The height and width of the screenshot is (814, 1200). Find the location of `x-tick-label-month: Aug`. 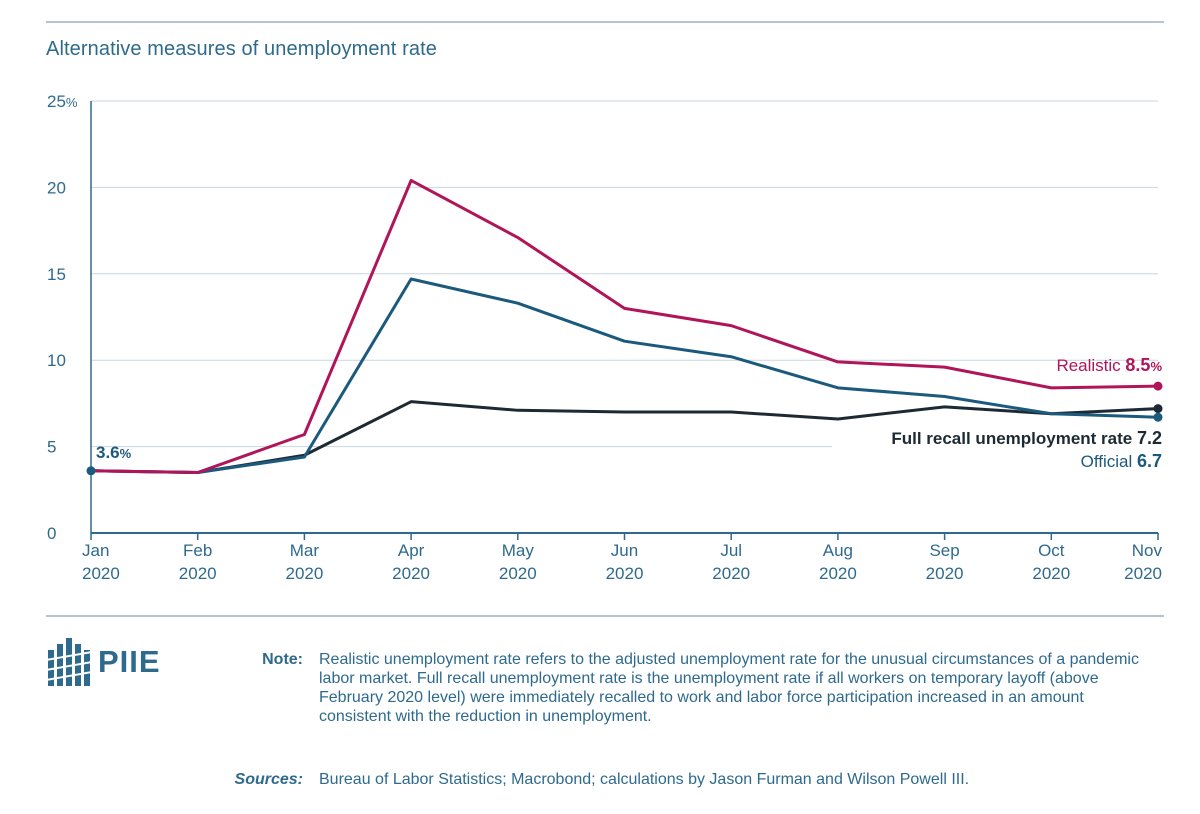

x-tick-label-month: Aug is located at coordinates (838, 550).